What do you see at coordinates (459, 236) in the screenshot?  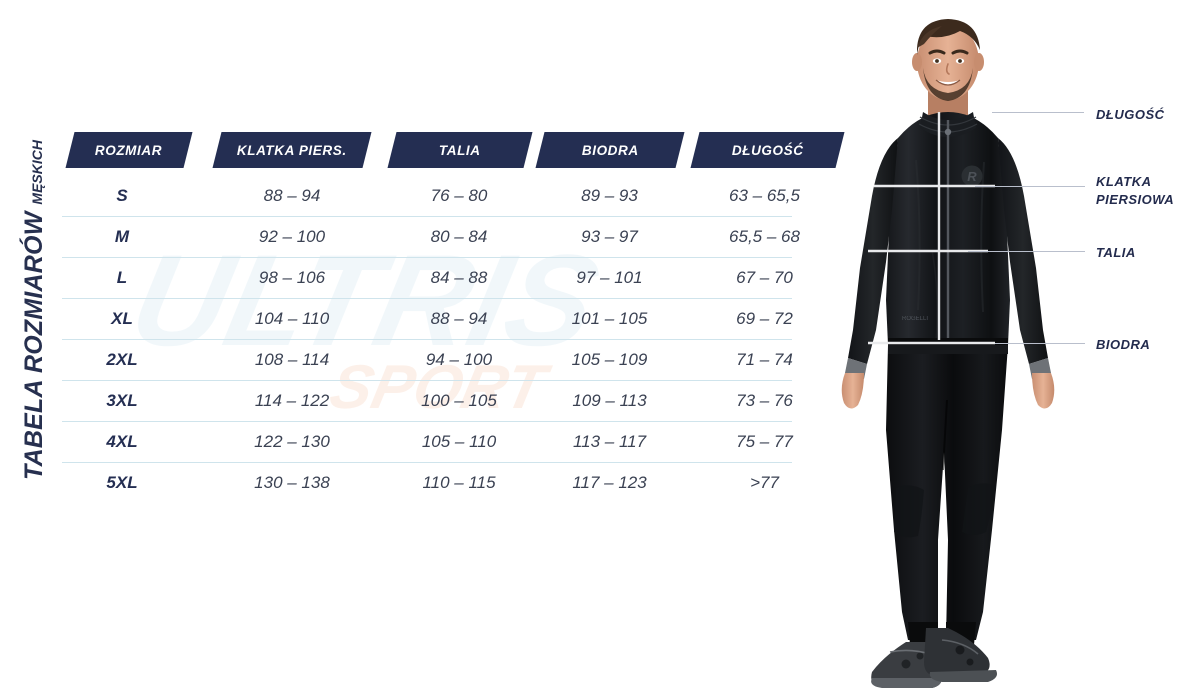 I see `cell-waist: 80 – 84` at bounding box center [459, 236].